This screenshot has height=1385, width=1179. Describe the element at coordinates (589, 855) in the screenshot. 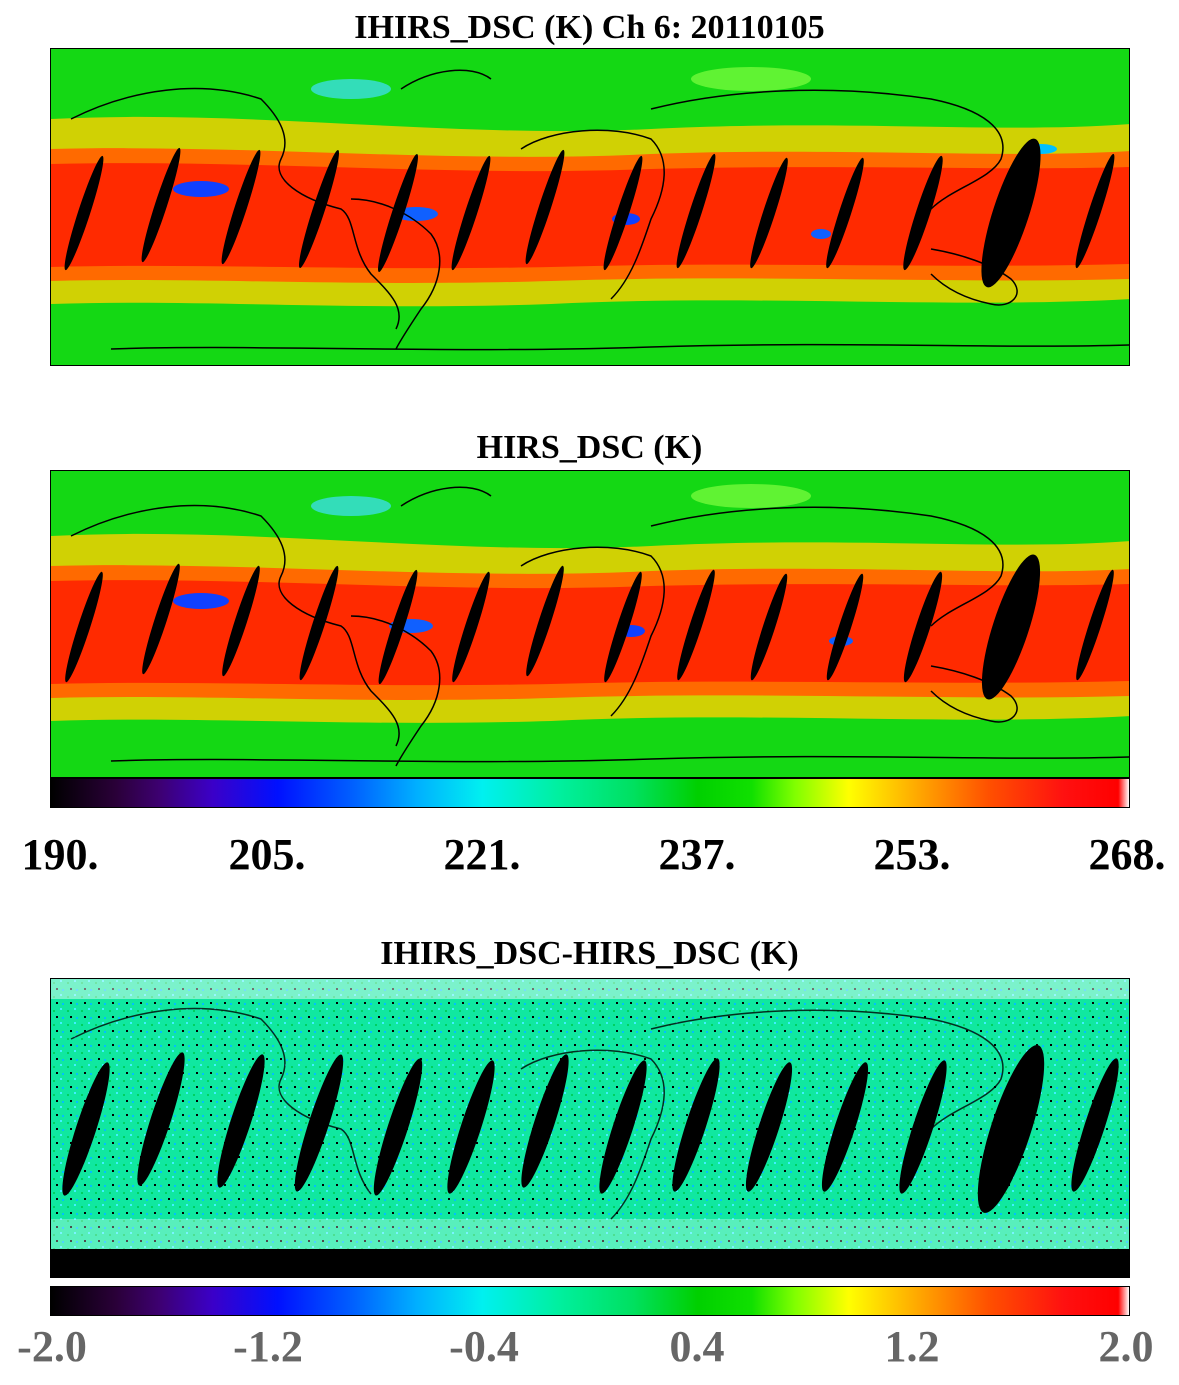

I see `colorbar-temperature-ticks: 190. 205. 221. 237. 253. 268.` at that location.